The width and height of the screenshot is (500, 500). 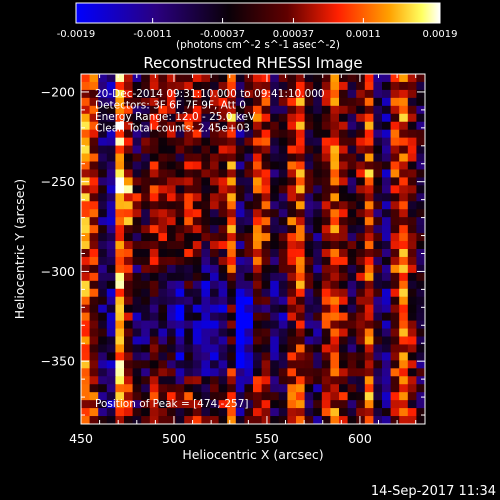 I want to click on annotation-line: Energy Range: 12.0 - 25.0 keV, so click(x=175, y=117).